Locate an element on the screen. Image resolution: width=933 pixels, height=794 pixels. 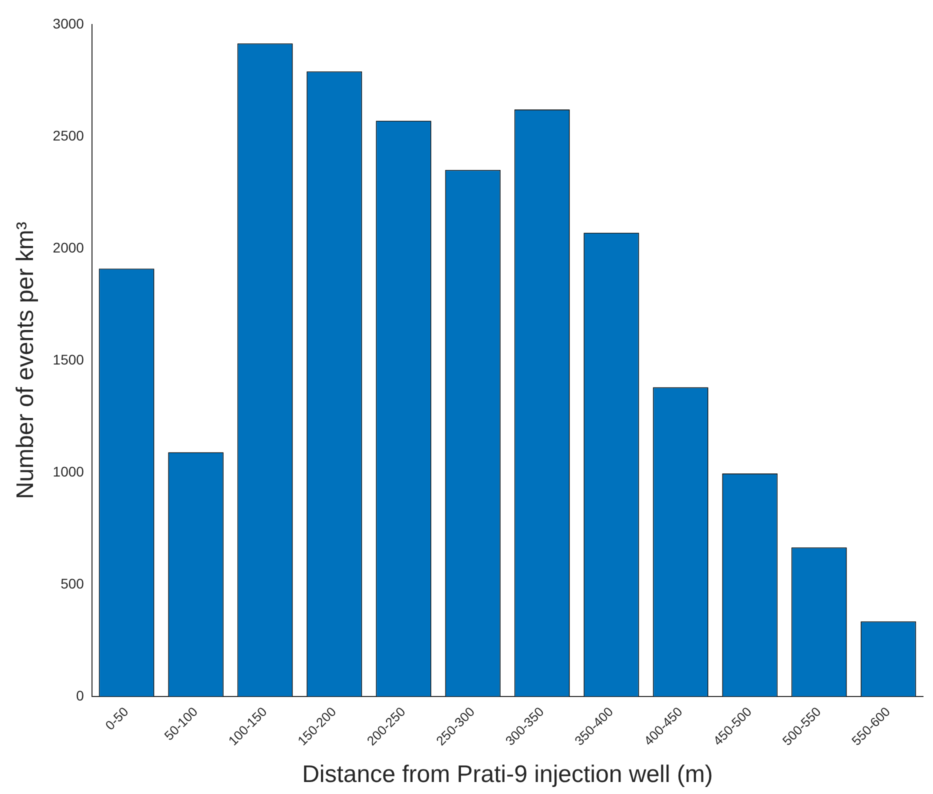
y-tick-label: 1500 is located at coordinates (68, 359).